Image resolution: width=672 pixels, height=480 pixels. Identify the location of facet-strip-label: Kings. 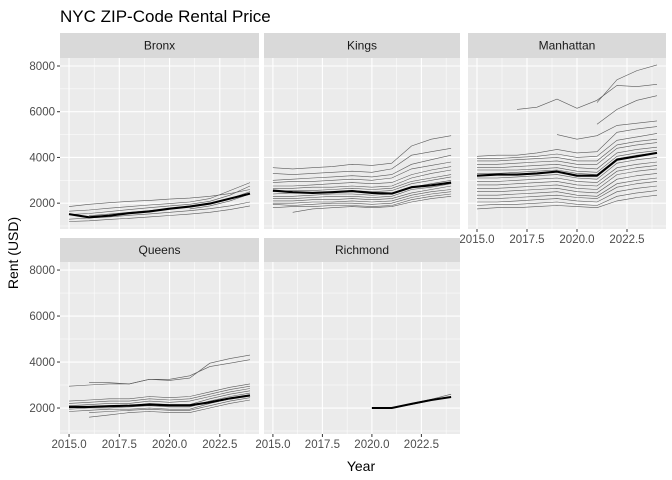
(362, 46).